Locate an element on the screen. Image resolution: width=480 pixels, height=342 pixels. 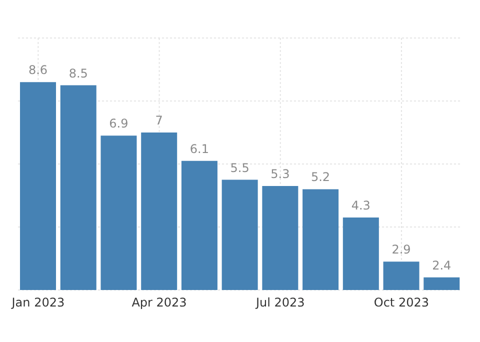
data-label: 2.4 is located at coordinates (442, 265).